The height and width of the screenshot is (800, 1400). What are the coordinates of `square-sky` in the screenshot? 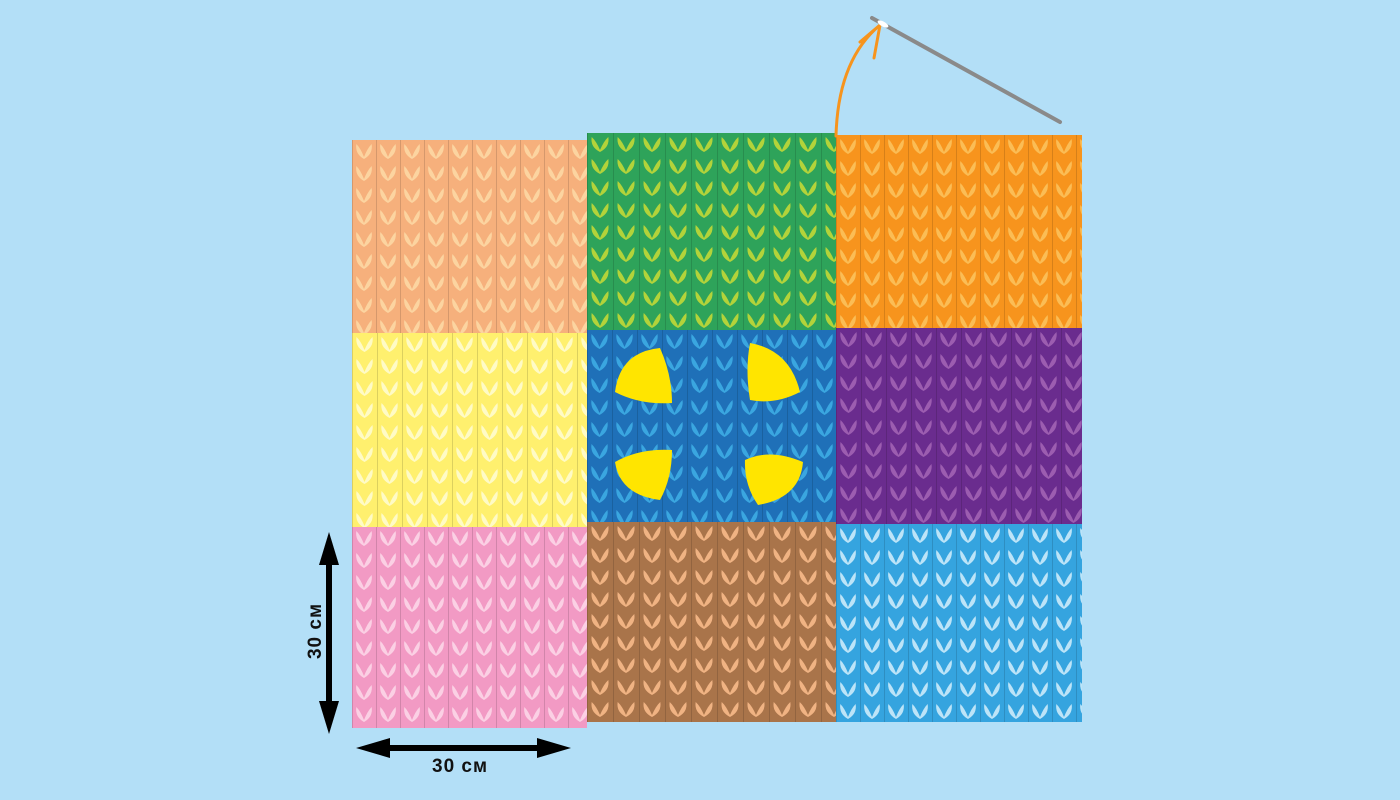 It's located at (959, 623).